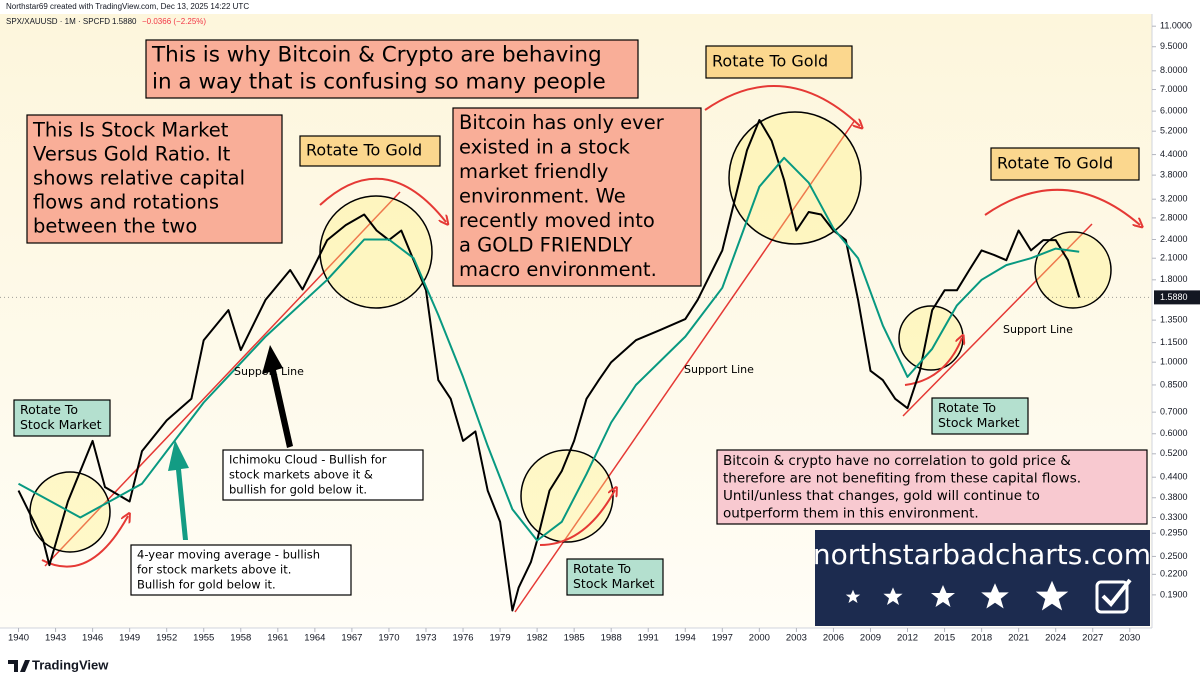  Describe the element at coordinates (298, 490) in the screenshot. I see `annotation-text: bullish for gold below it.` at that location.